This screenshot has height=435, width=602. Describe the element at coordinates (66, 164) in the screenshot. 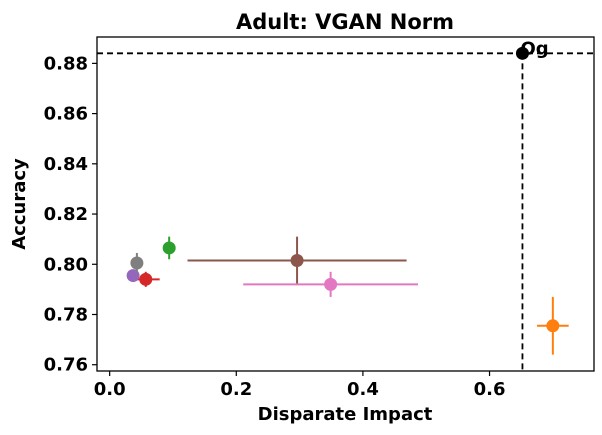

I see `y-tick-label: 0.84` at that location.